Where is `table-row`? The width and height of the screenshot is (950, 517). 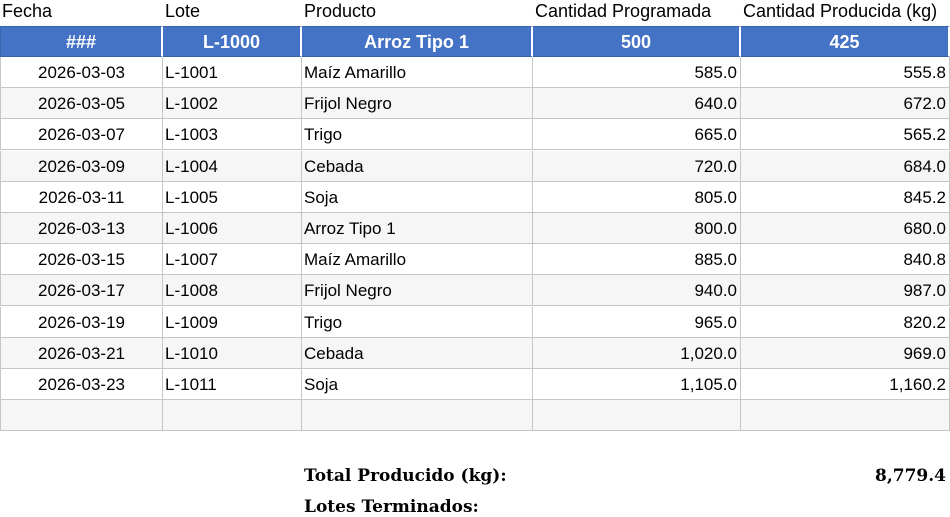 table-row is located at coordinates (475, 416).